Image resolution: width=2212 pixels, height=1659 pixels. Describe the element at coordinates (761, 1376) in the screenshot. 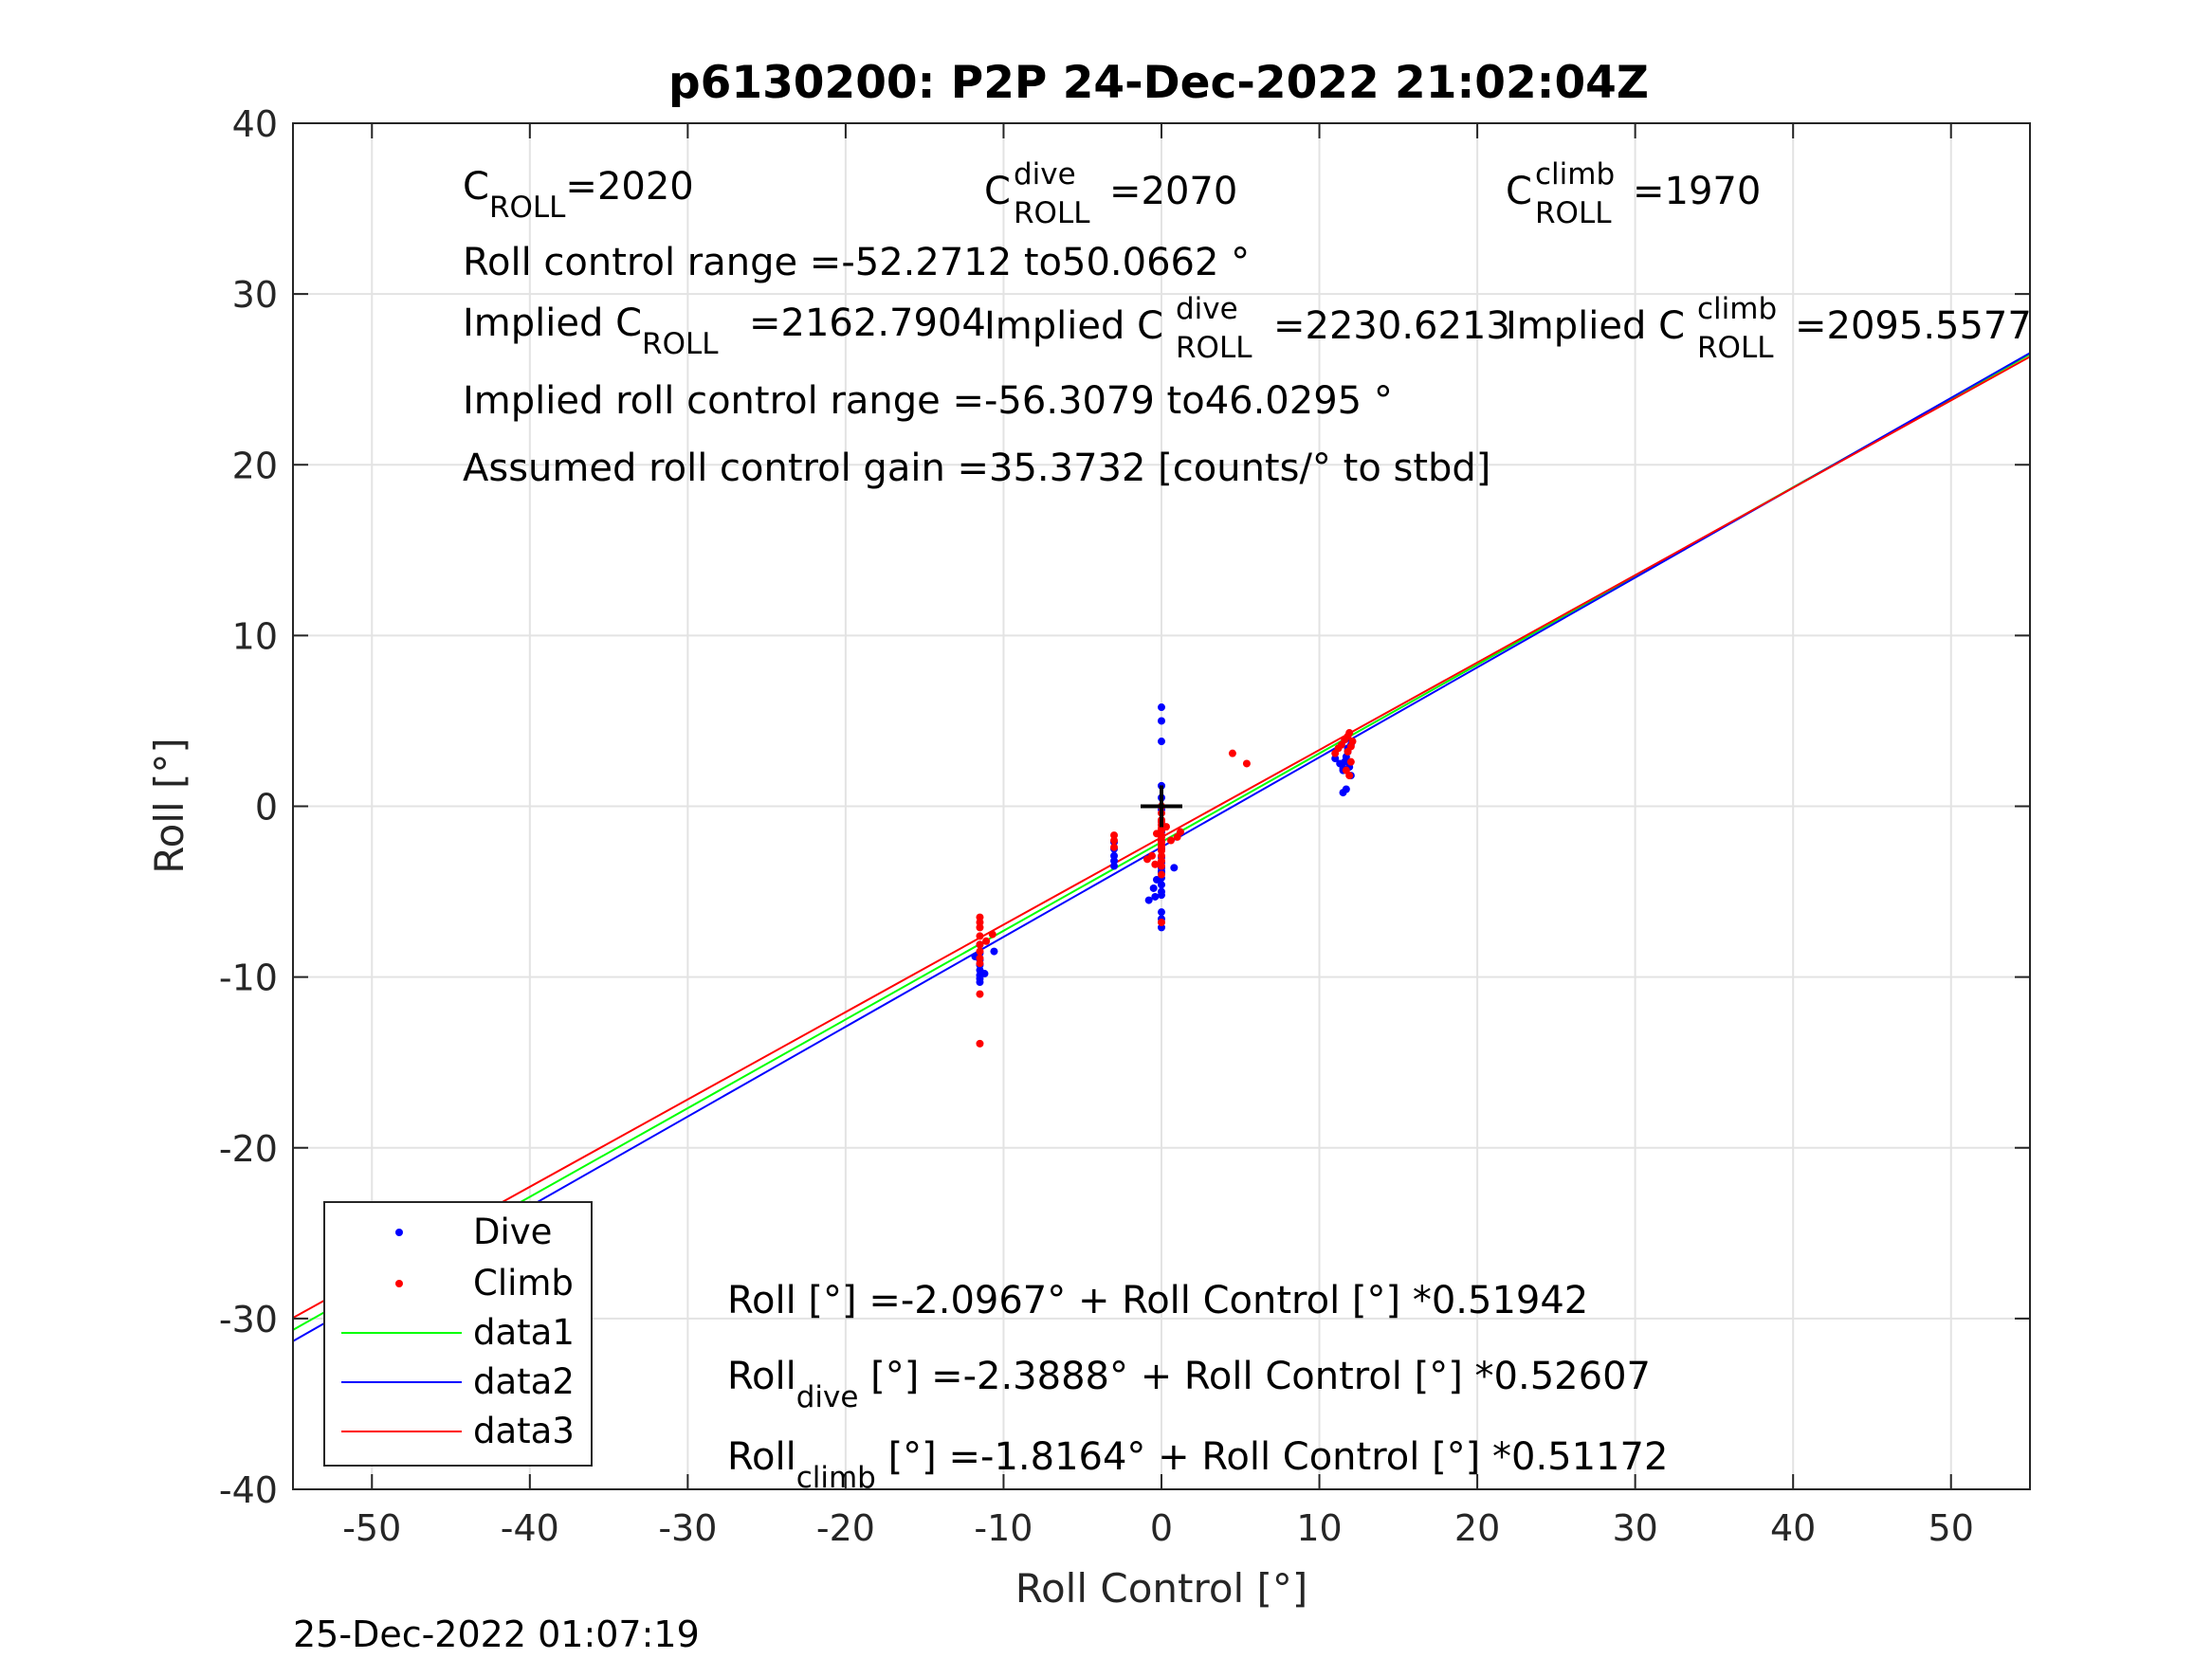

I see `fit-dive-pre: Roll` at that location.